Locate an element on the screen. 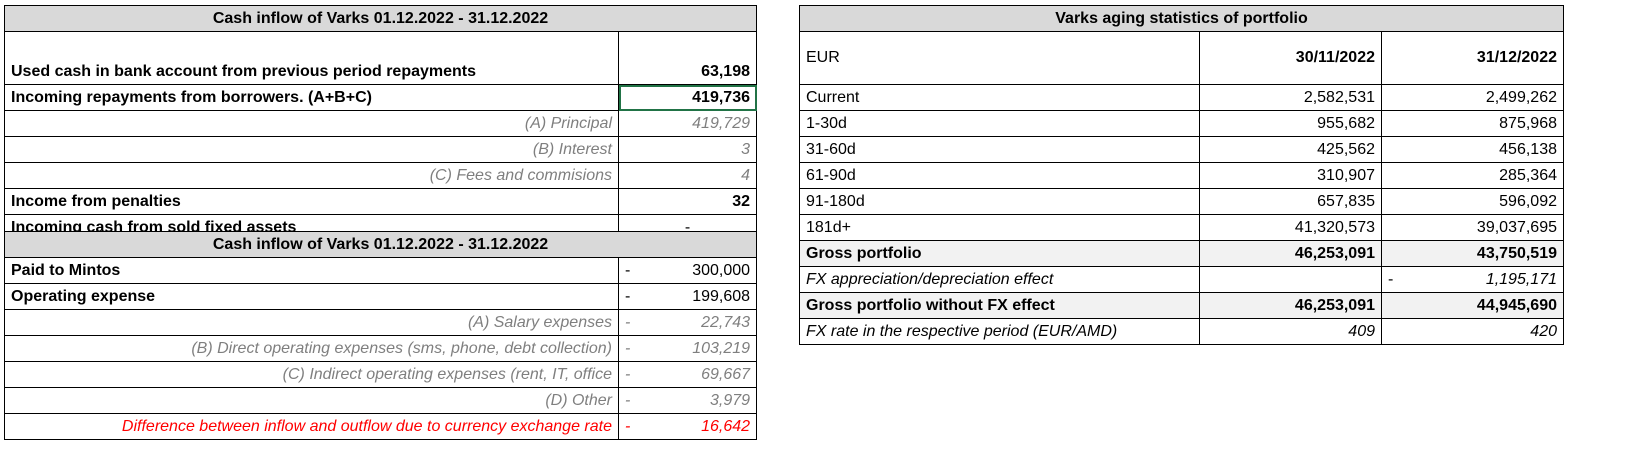 This screenshot has height=454, width=1632. row-label: Operating expense is located at coordinates (311, 296).